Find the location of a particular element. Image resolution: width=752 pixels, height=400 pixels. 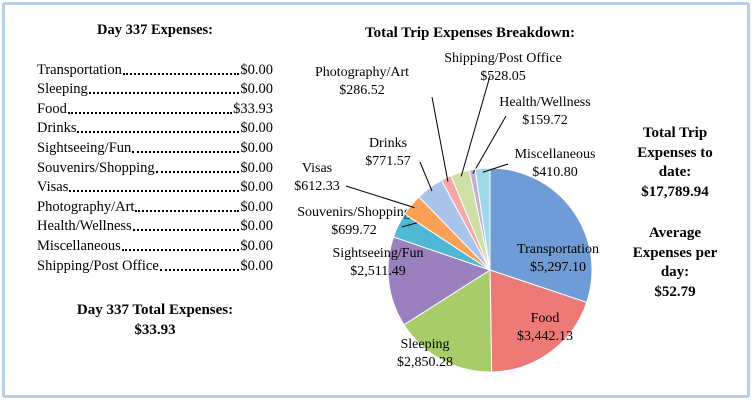

slice-value: $3,442.13 is located at coordinates (545, 336).